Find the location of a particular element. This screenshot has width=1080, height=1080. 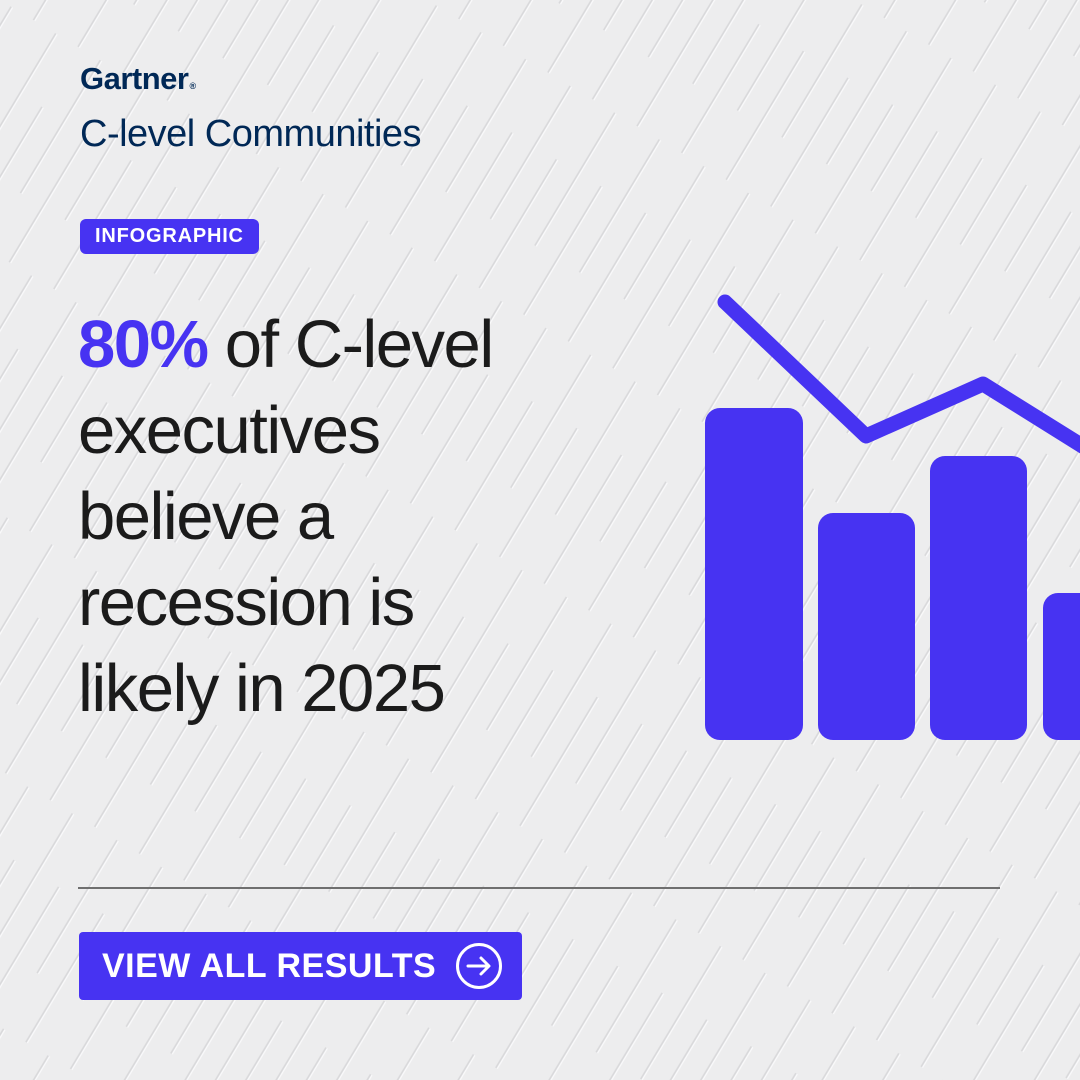

headline-line-2: executives is located at coordinates (229, 430).